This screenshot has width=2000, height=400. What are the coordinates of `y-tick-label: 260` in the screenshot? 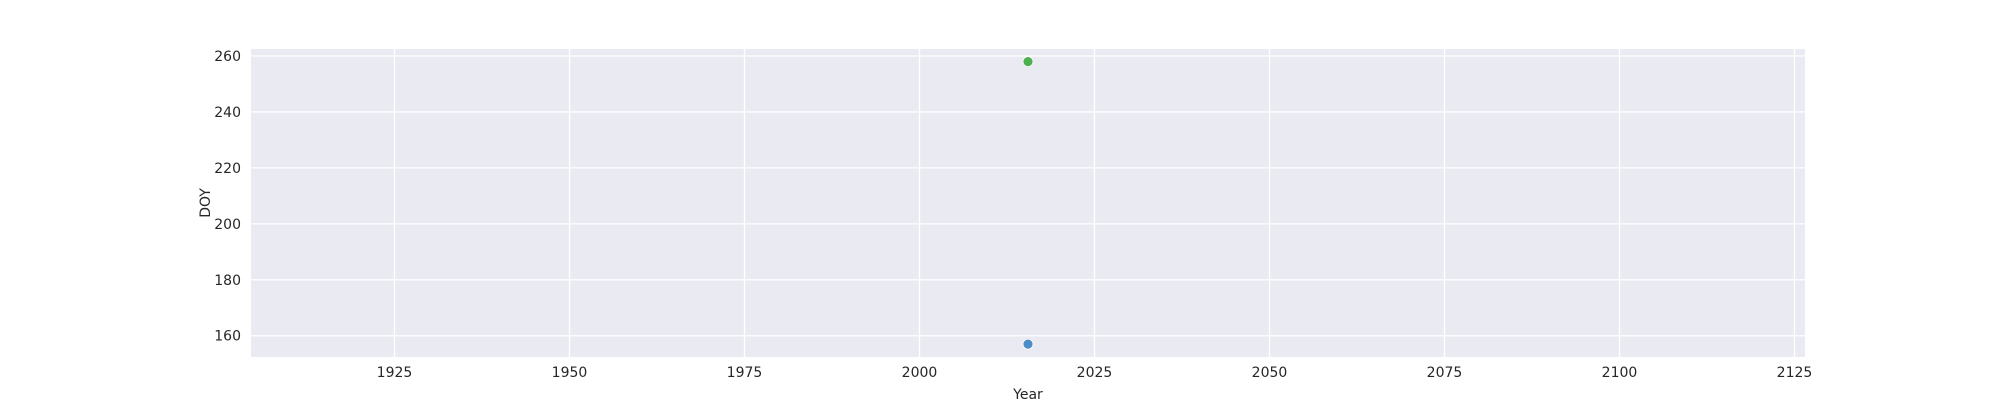 It's located at (227, 57).